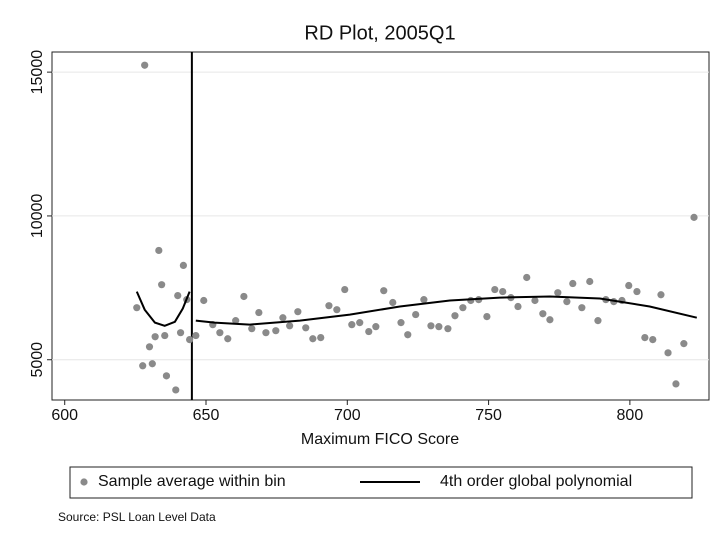  Describe the element at coordinates (206, 415) in the screenshot. I see `x-tick-label: 650` at that location.